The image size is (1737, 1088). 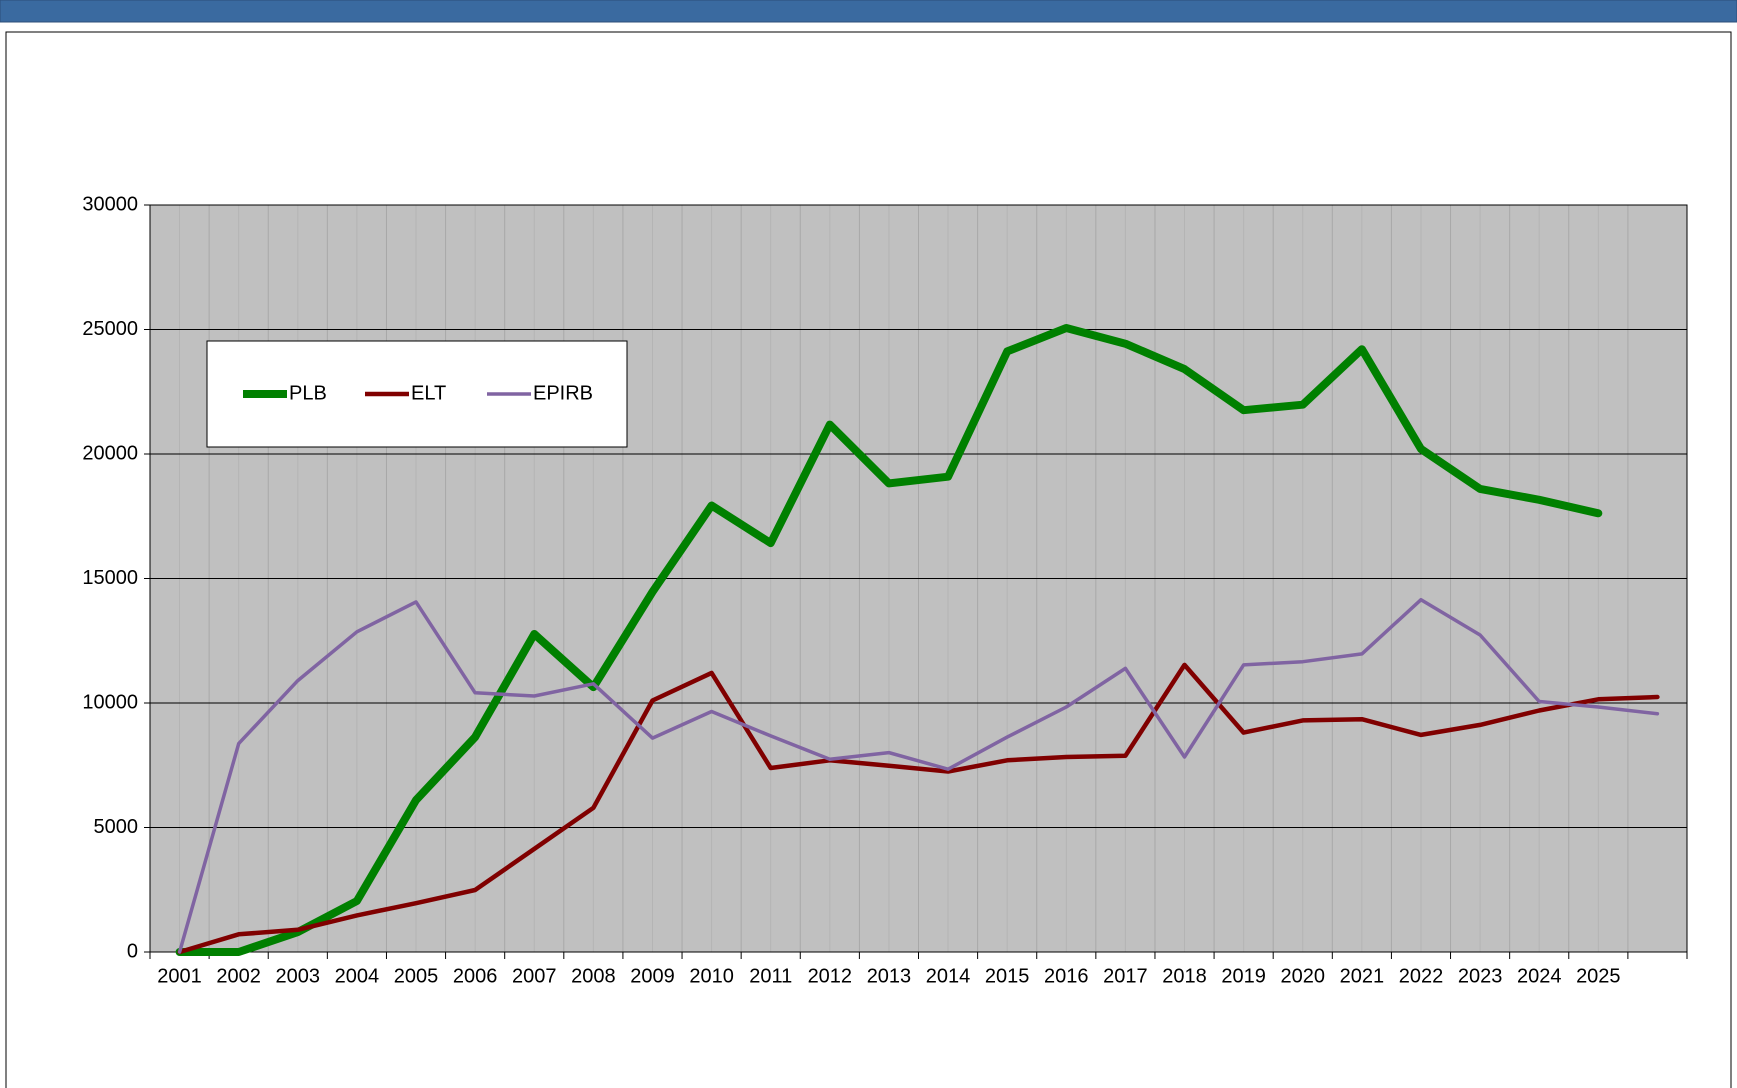 What do you see at coordinates (116, 827) in the screenshot?
I see `y-tick-label: 5000` at bounding box center [116, 827].